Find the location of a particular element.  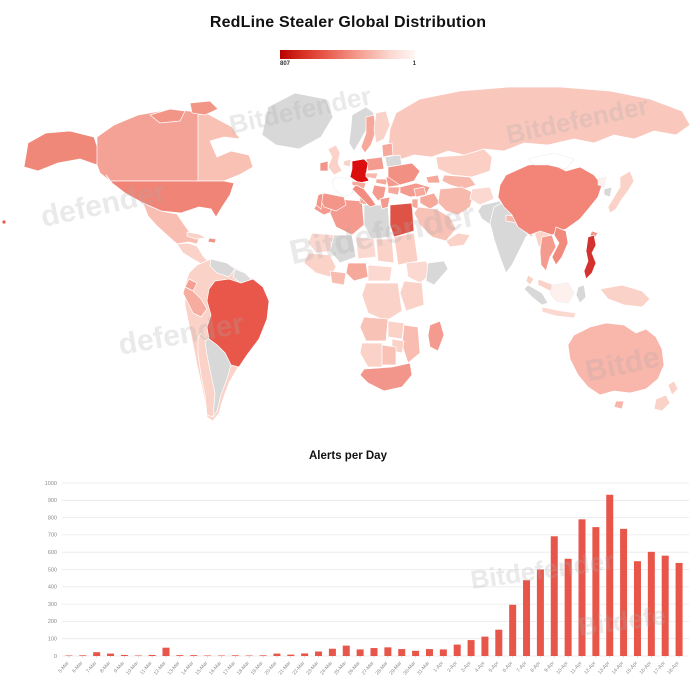

country-greece is located at coordinates (385, 203).